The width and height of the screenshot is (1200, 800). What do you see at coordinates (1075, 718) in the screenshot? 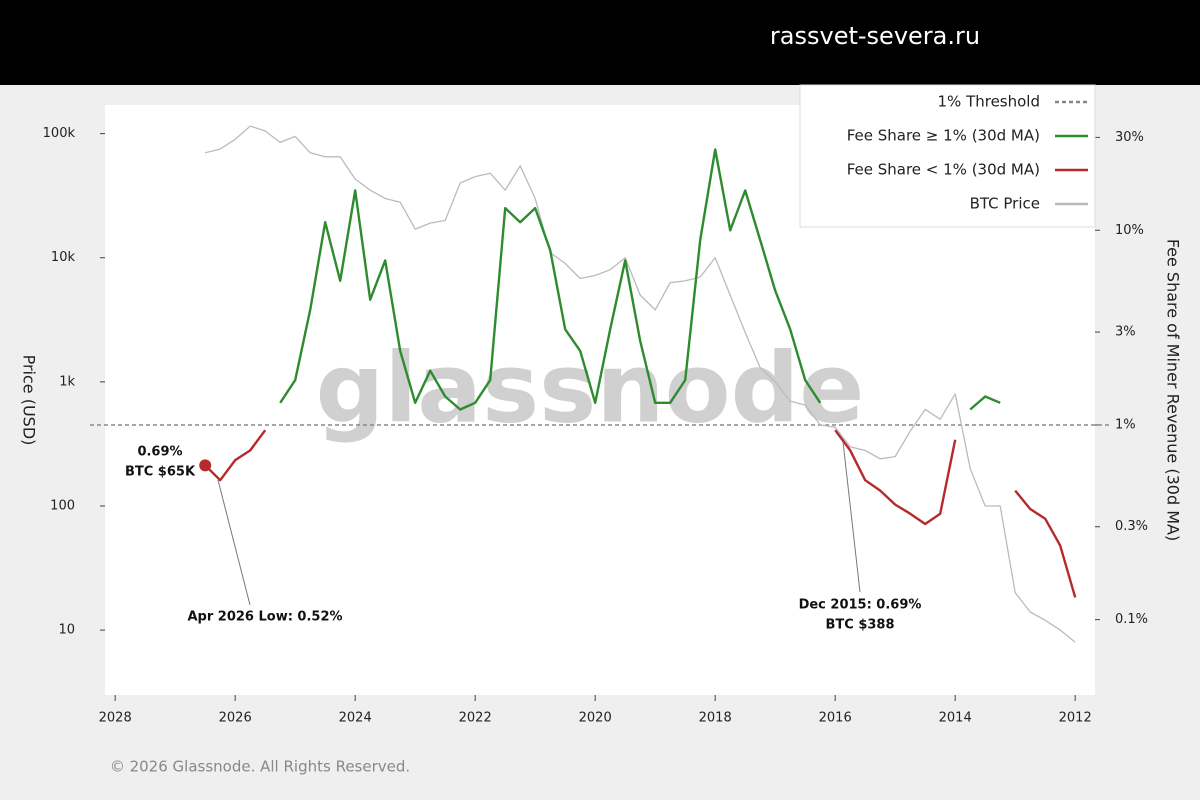
I see `x-tick-label: 2012` at bounding box center [1075, 718].